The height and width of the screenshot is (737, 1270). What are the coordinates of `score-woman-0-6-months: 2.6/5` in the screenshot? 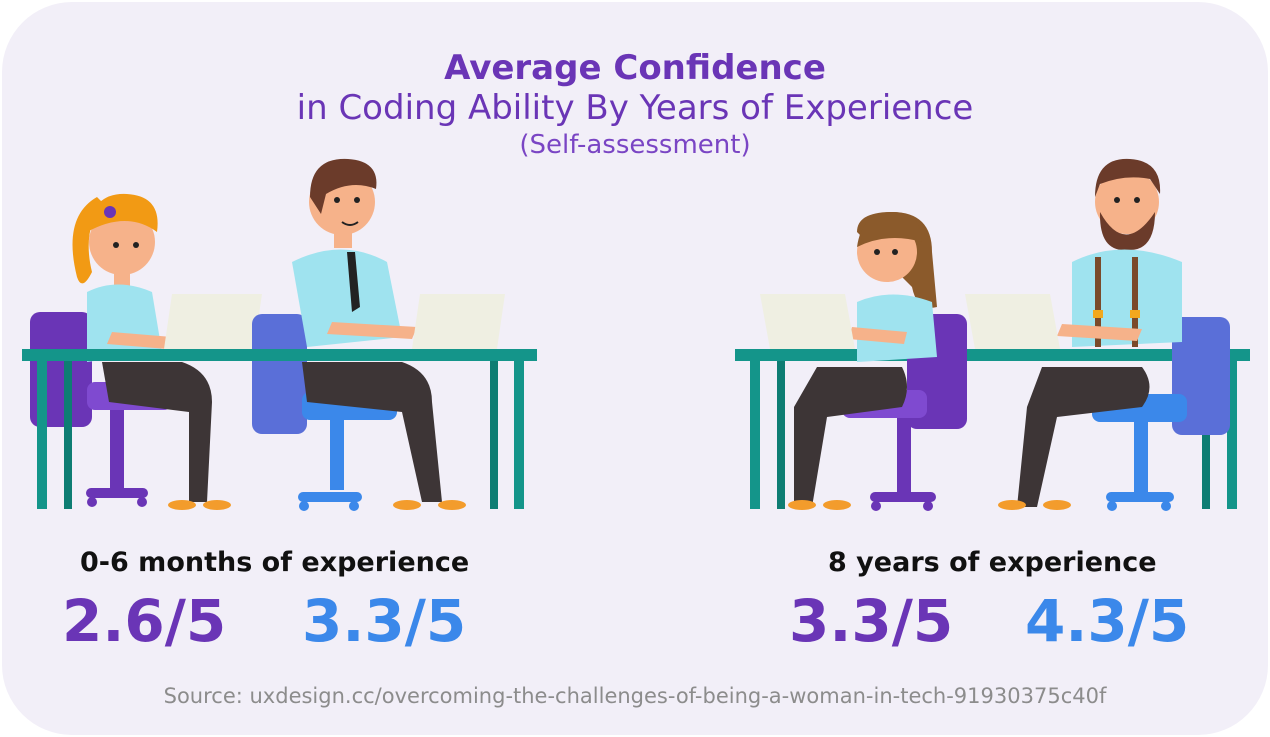 It's located at (144, 621).